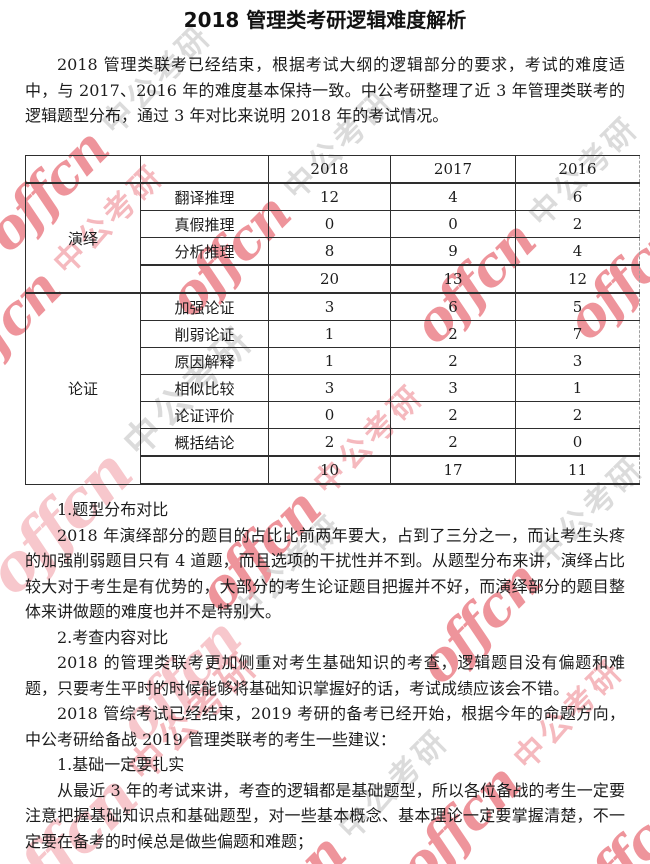 This screenshot has height=864, width=650. What do you see at coordinates (204, 415) in the screenshot?
I see `type-cell: 论证评价` at bounding box center [204, 415].